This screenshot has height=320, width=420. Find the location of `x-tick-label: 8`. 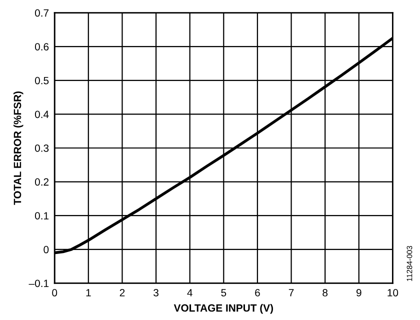

x-tick-label: 8 is located at coordinates (325, 292).